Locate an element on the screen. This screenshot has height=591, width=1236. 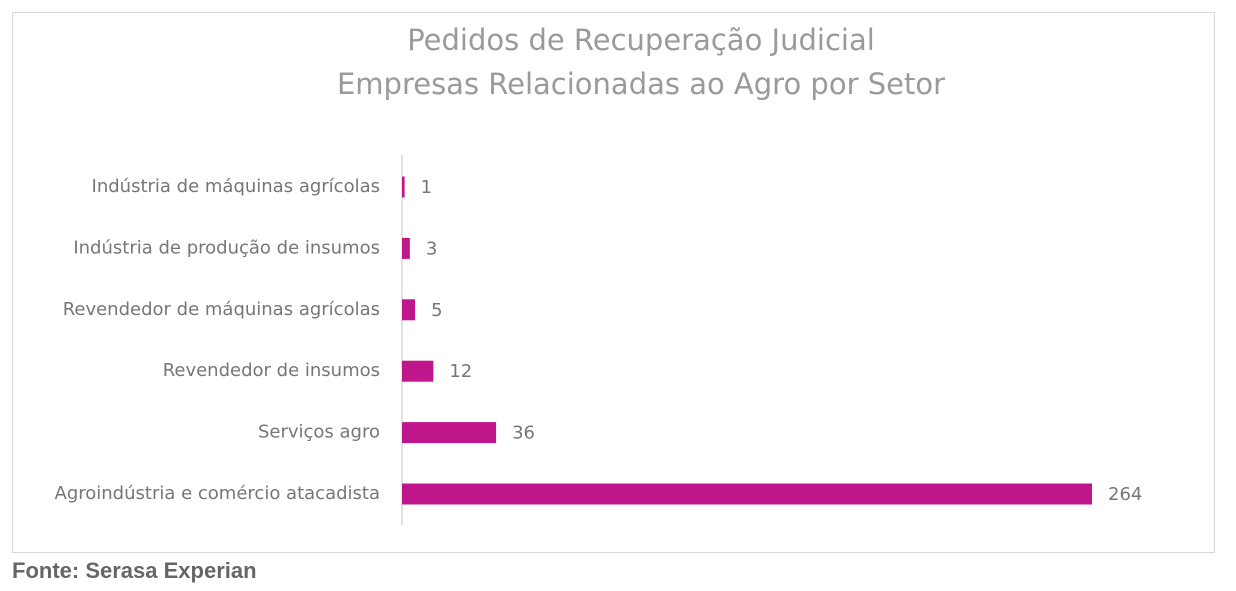
data-label: 12 is located at coordinates (460, 371).